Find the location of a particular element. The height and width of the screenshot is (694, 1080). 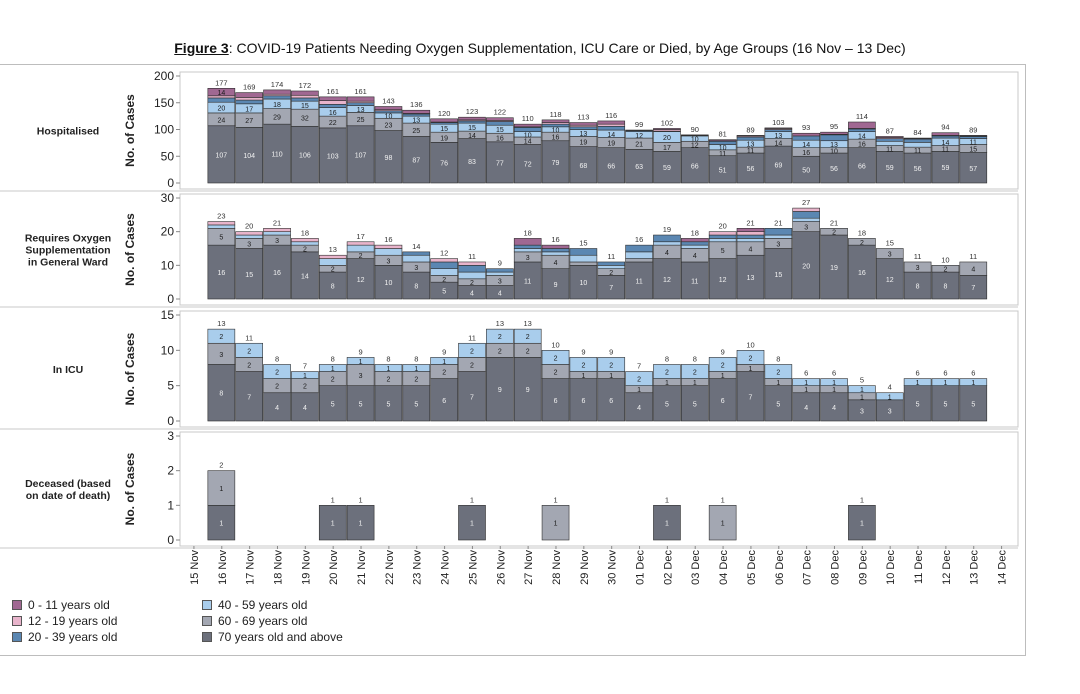

segment-label: 11 is located at coordinates (722, 154).